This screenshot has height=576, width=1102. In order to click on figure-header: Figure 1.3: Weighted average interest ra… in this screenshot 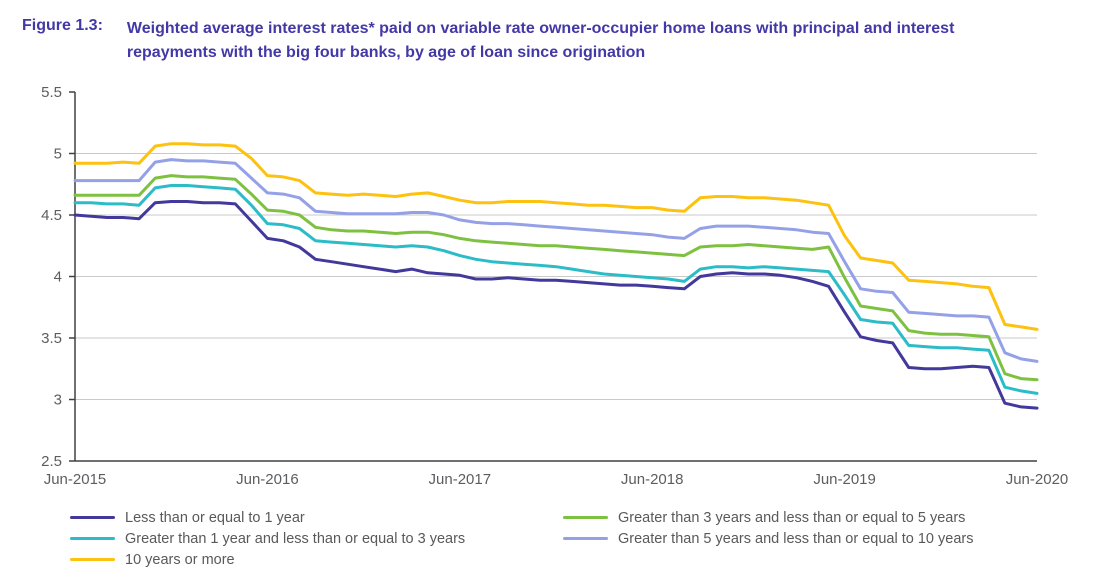, I will do `click(528, 41)`.